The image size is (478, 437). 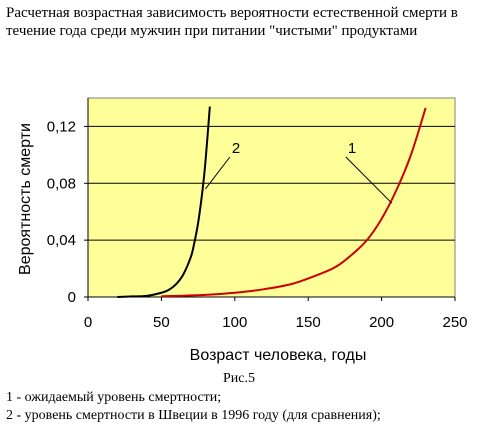 What do you see at coordinates (276, 314) in the screenshot?
I see `x-axis-ticks: 0 50 100 150 200 250` at bounding box center [276, 314].